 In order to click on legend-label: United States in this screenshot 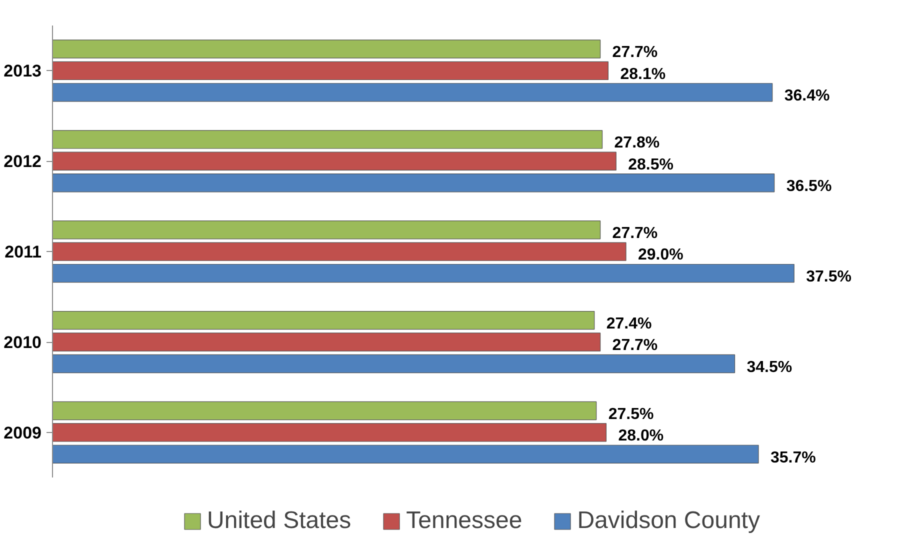, I will do `click(279, 521)`.